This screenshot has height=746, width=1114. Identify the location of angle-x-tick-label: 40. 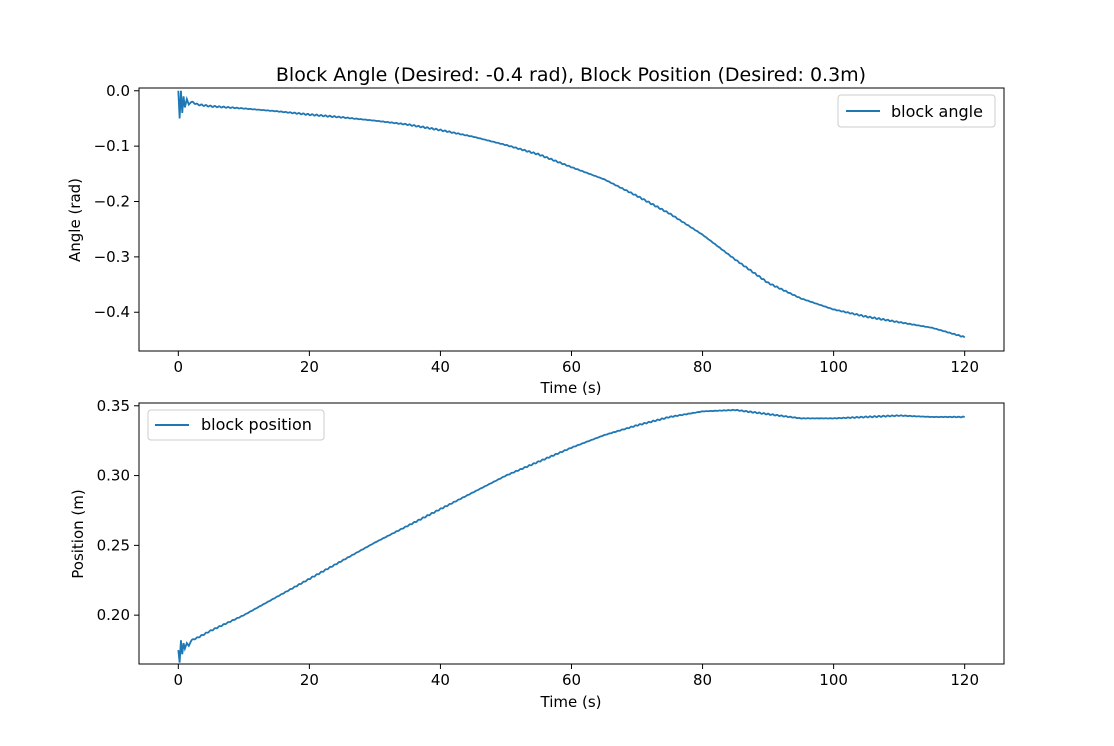
(440, 367).